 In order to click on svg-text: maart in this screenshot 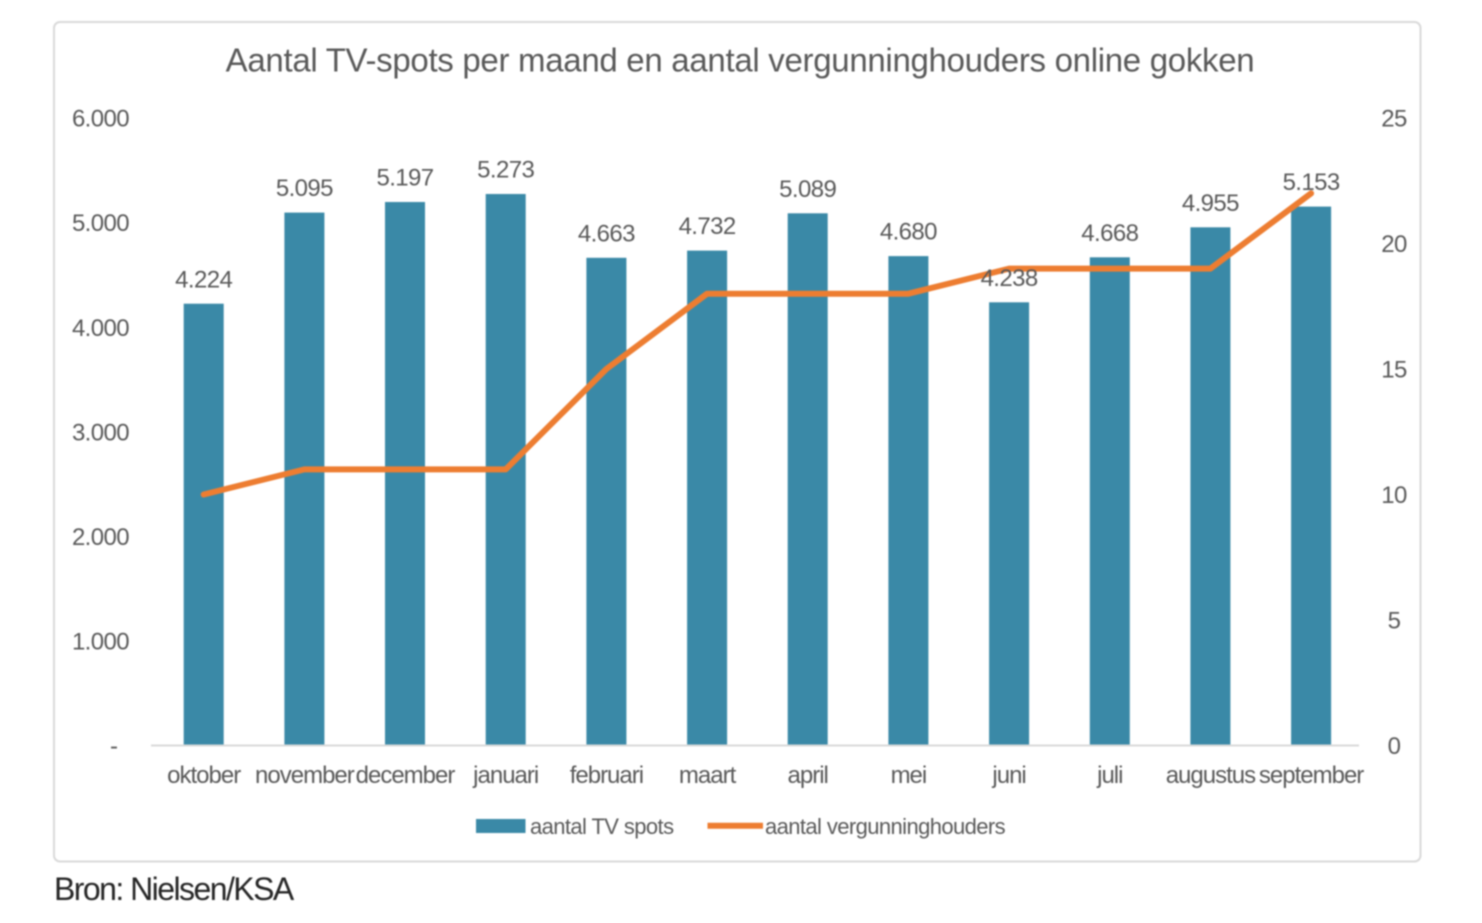, I will do `click(708, 775)`.